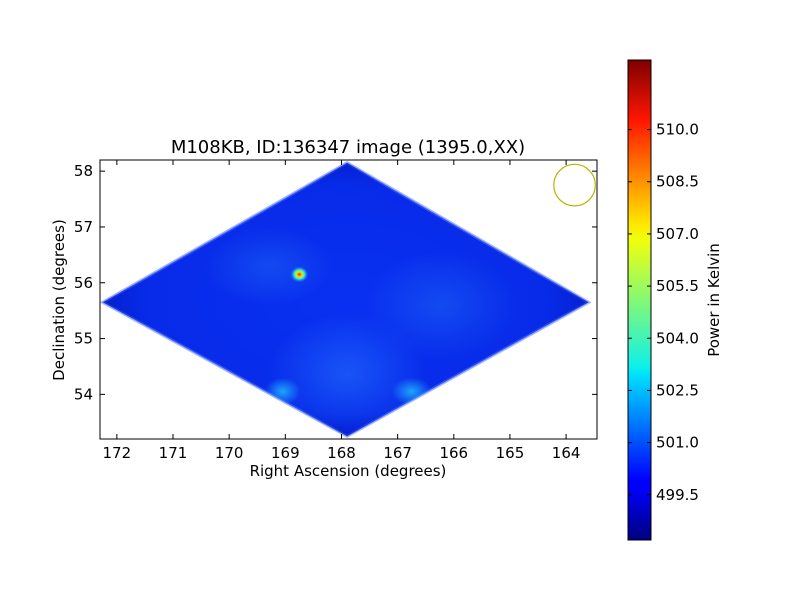 The width and height of the screenshot is (800, 604). Describe the element at coordinates (59, 300) in the screenshot. I see `y-axis-label: Declination (degrees)` at that location.